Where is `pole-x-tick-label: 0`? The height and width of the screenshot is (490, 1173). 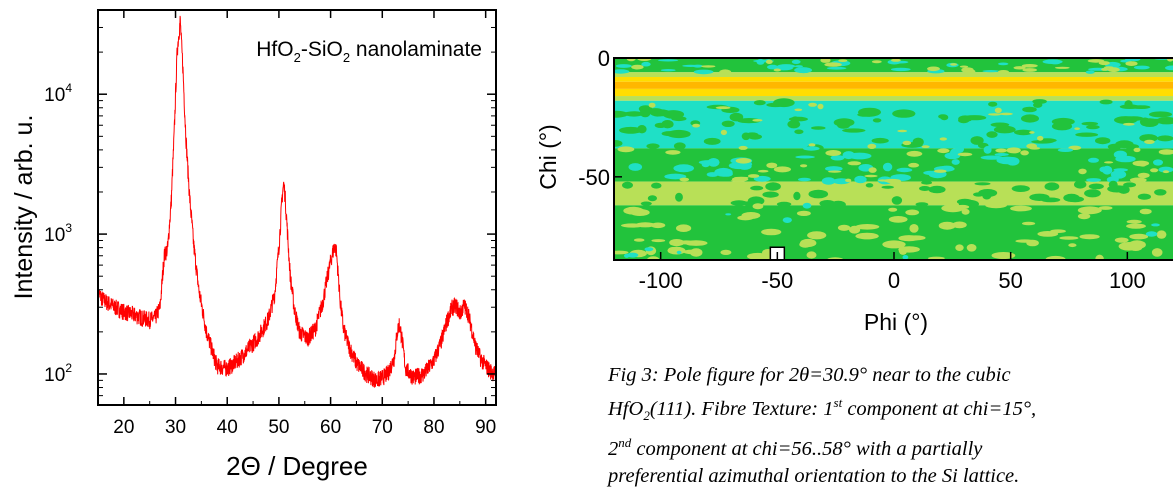 pole-x-tick-label: 0 is located at coordinates (894, 280).